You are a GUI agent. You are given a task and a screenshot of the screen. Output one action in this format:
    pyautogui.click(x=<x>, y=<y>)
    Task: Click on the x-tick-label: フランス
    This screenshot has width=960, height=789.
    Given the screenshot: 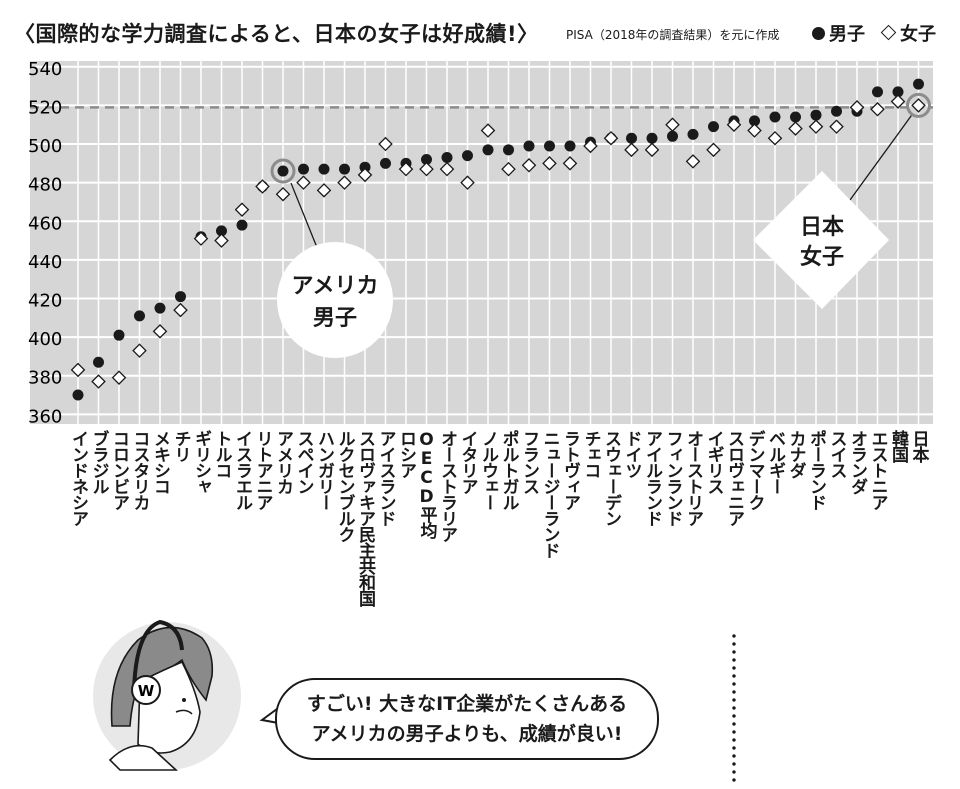 What is the action you would take?
    pyautogui.click(x=529, y=462)
    